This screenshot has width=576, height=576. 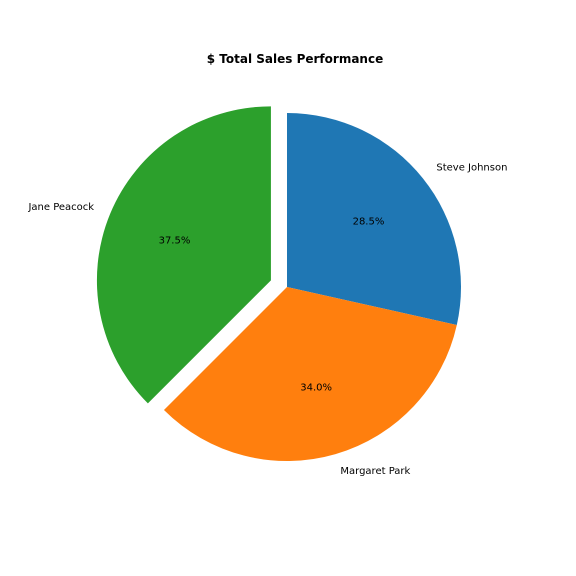 I want to click on slice-label: Jane Peacock, so click(x=60, y=207).